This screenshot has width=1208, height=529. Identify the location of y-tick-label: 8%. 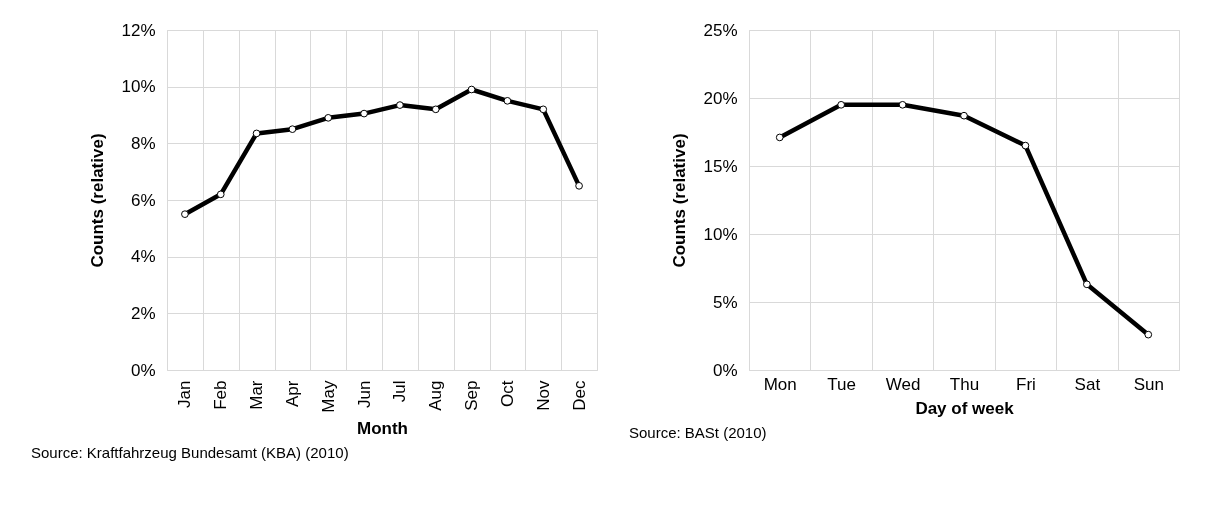
(143, 143).